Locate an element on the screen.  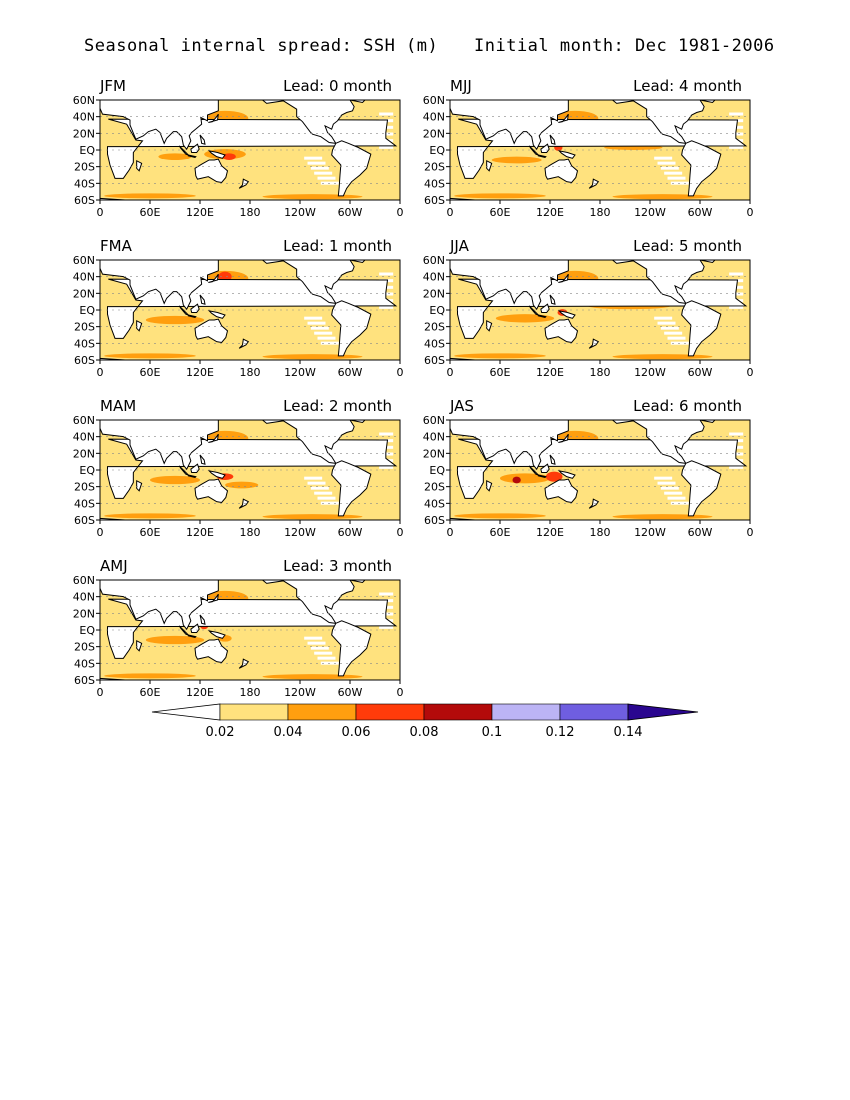
colorbar-label: 0.08 is located at coordinates (424, 732).